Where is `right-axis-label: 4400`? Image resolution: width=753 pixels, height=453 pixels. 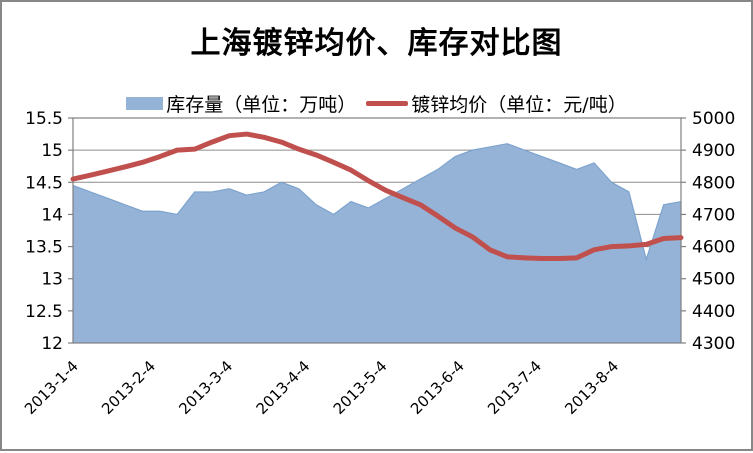
right-axis-label: 4400 is located at coordinates (713, 312).